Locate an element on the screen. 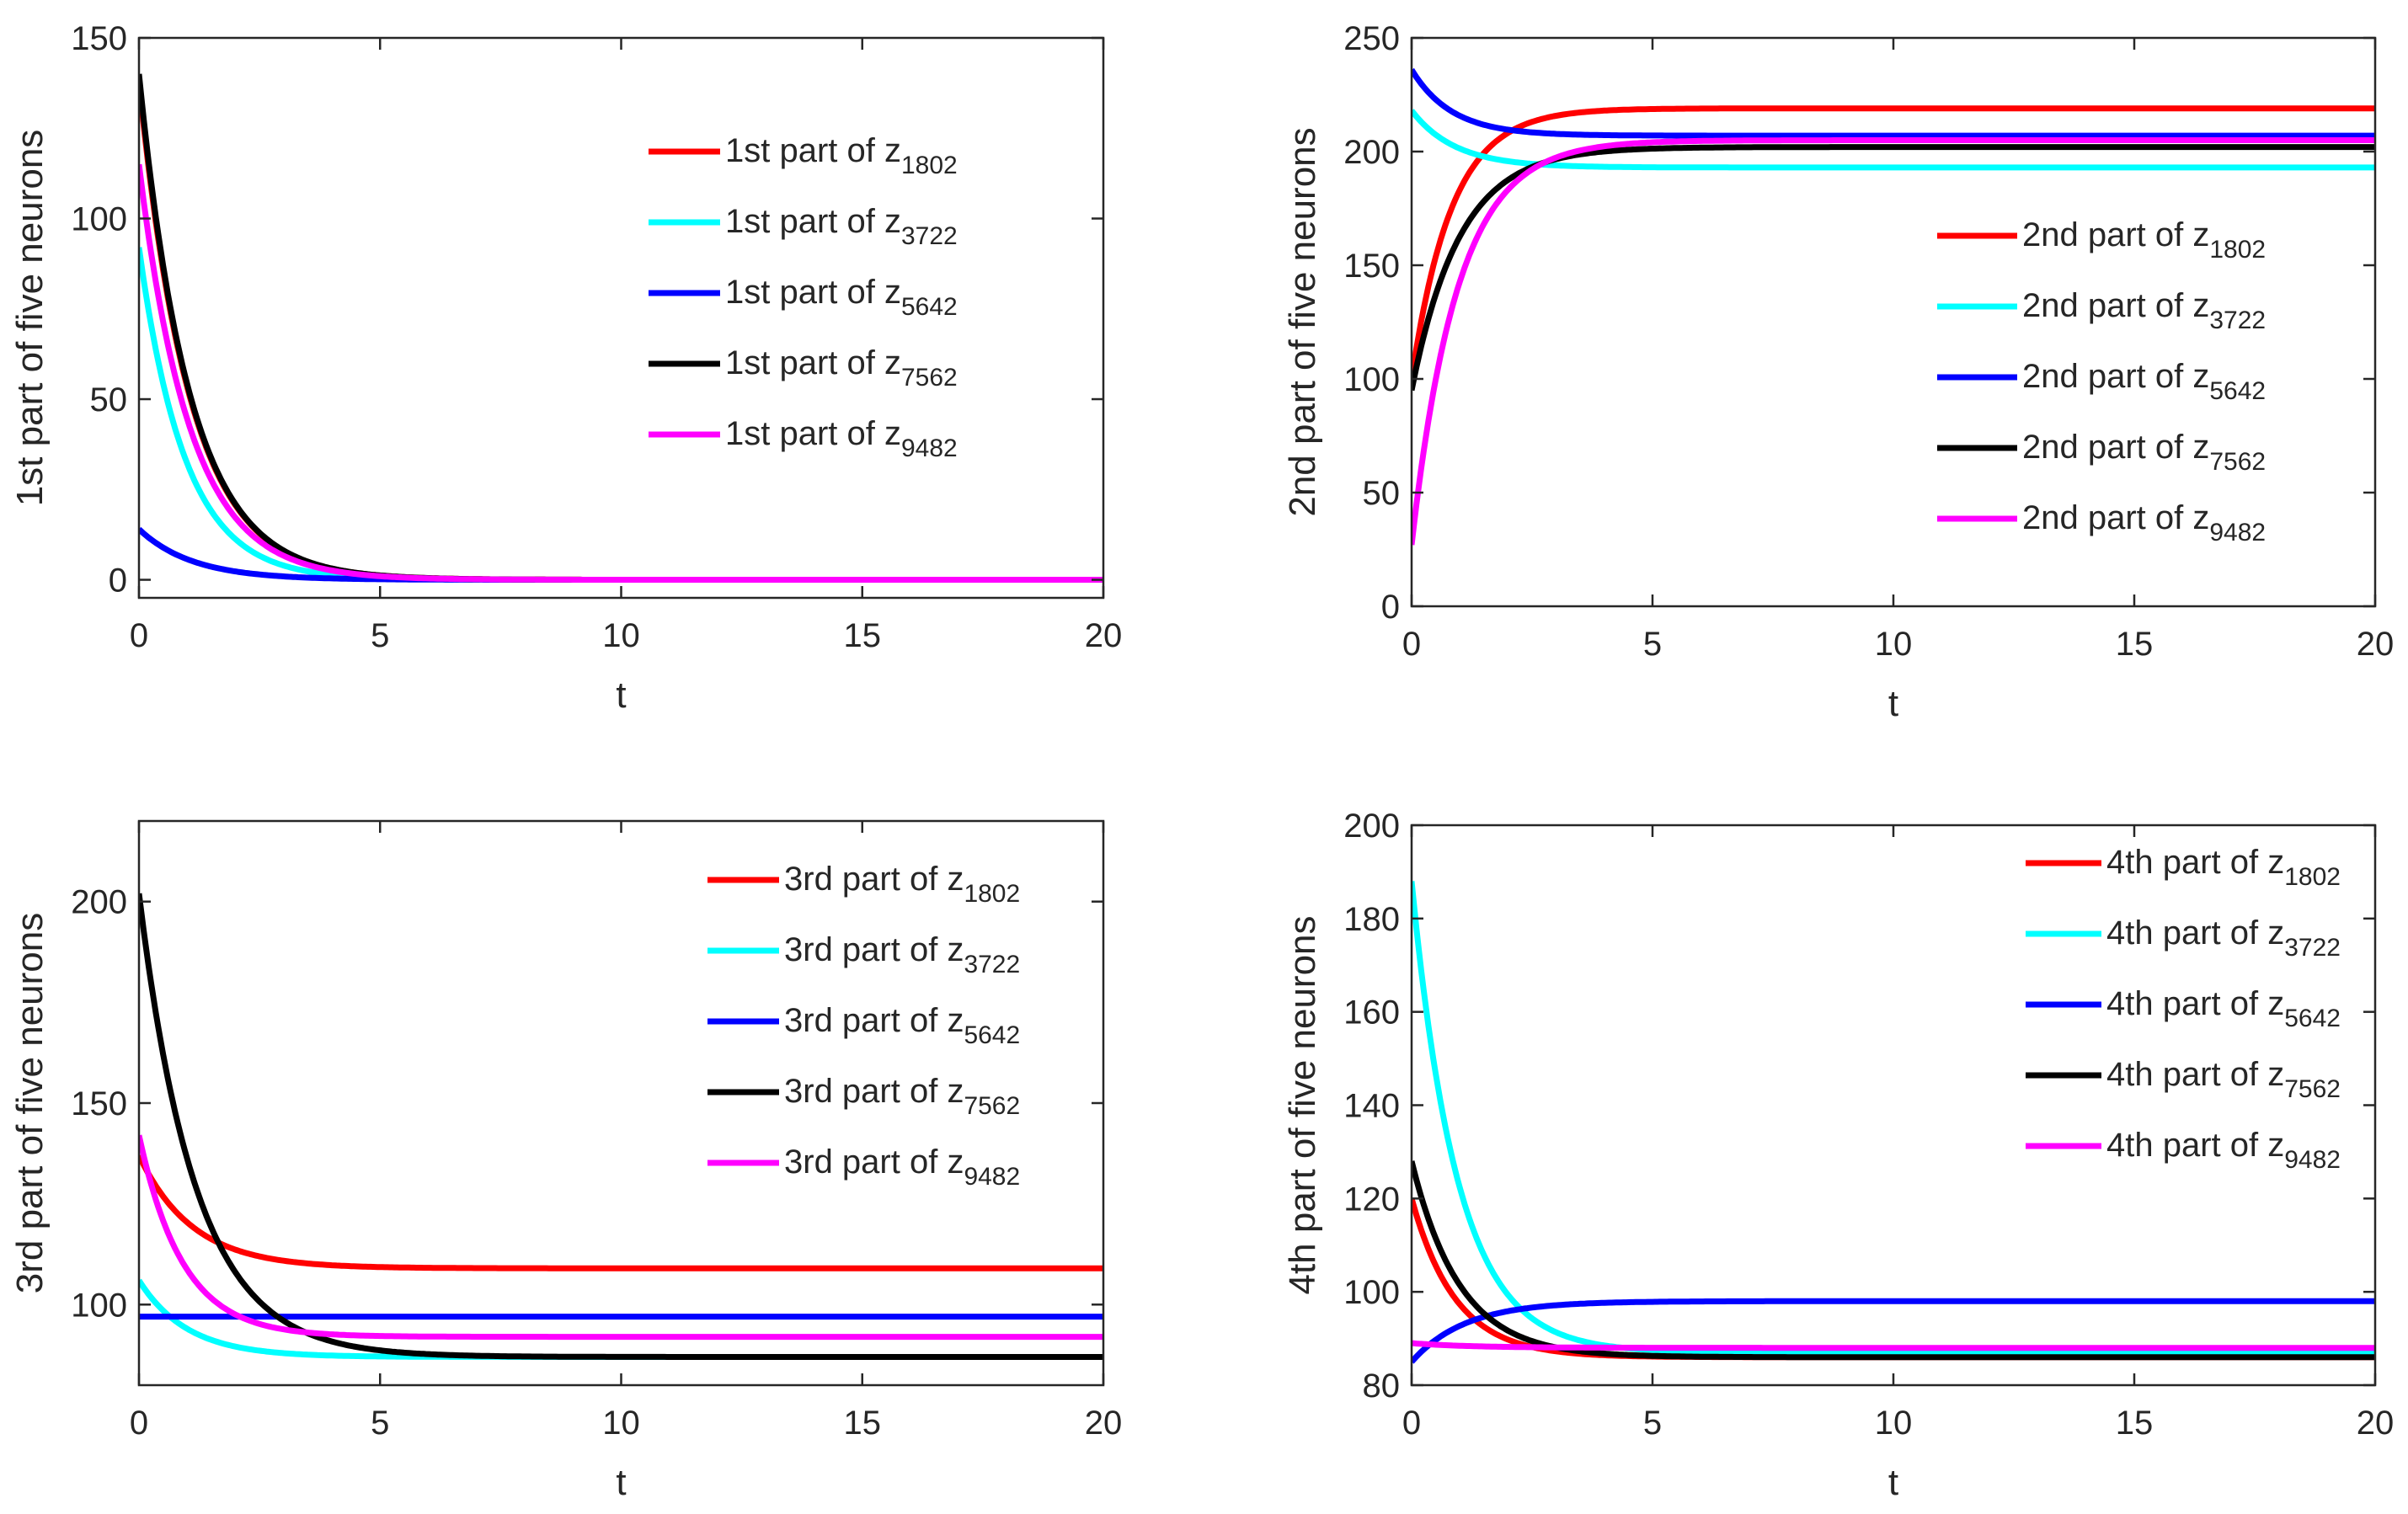 The image size is (2408, 1514). y-tick-label: 80 is located at coordinates (1382, 1386).